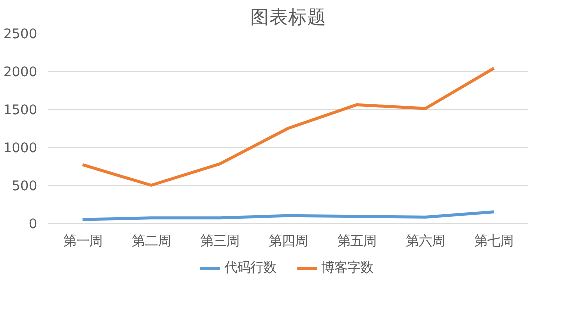  What do you see at coordinates (348, 268) in the screenshot?
I see `legend-label: 博客字数` at bounding box center [348, 268].